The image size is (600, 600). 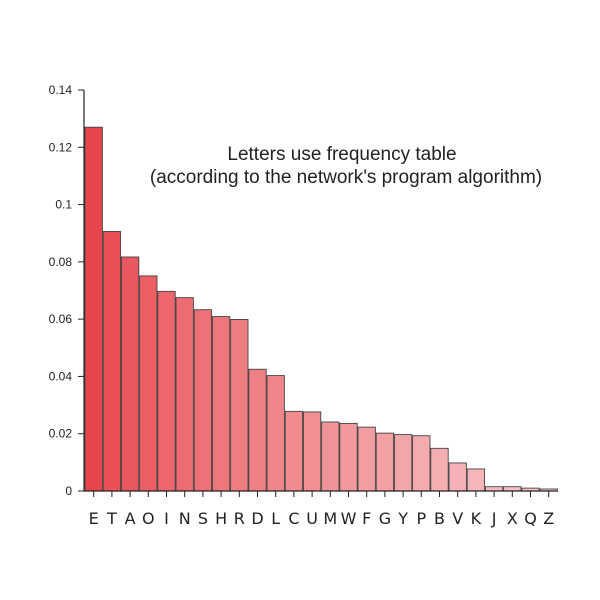 I want to click on bar-c, so click(x=294, y=451).